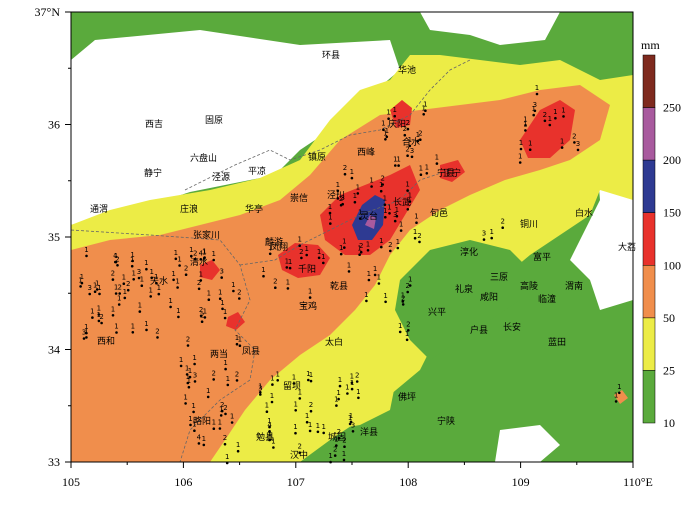 The width and height of the screenshot is (700, 509). I want to click on city-label: 平凉, so click(257, 171).